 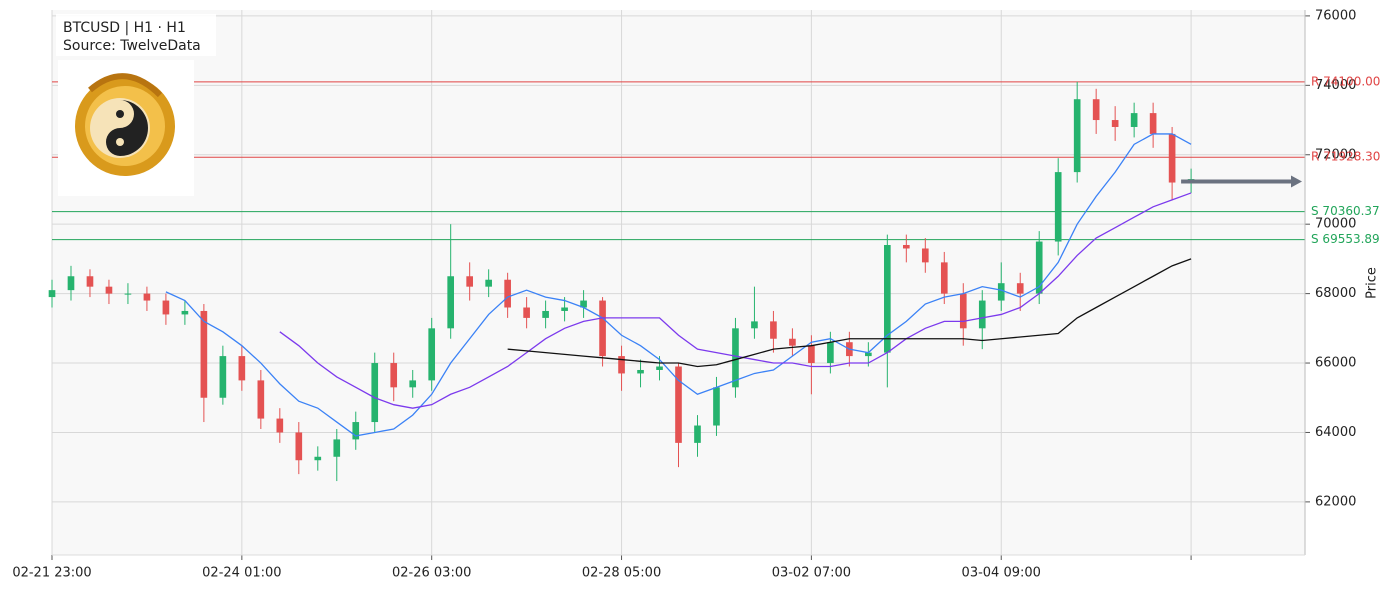 I want to click on y-tick-label: 64000, so click(x=1335, y=432).